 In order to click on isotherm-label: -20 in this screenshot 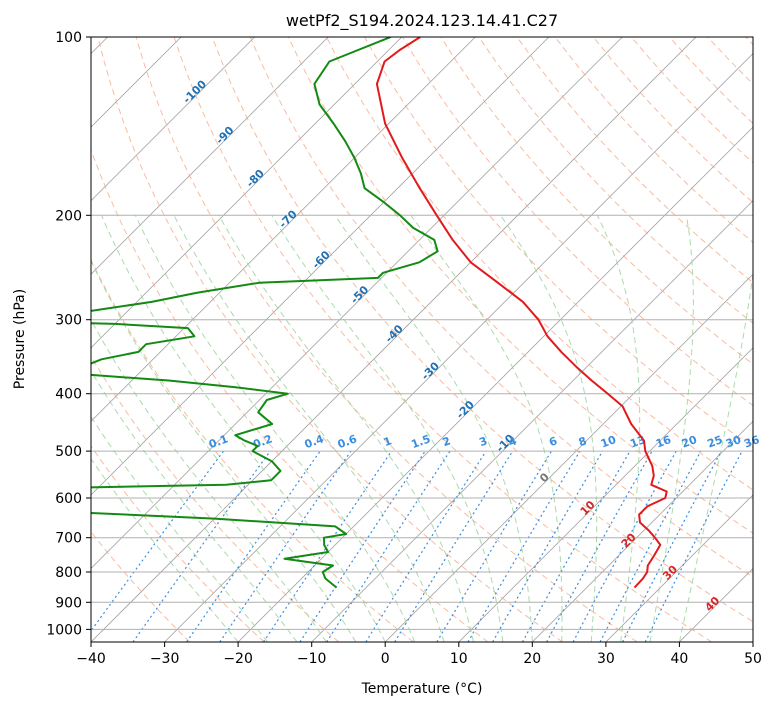, I will do `click(465, 409)`.